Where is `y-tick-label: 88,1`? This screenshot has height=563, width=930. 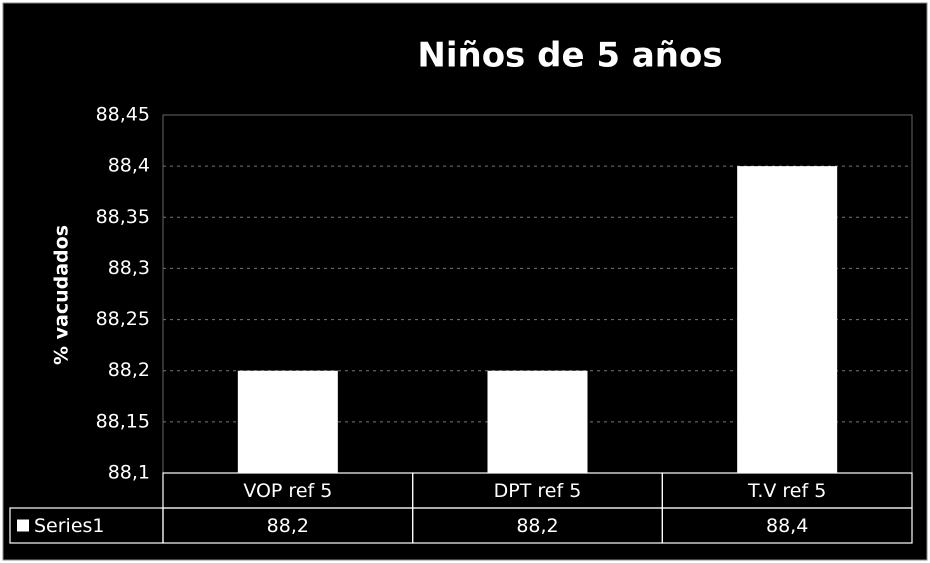
y-tick-label: 88,1 is located at coordinates (129, 473).